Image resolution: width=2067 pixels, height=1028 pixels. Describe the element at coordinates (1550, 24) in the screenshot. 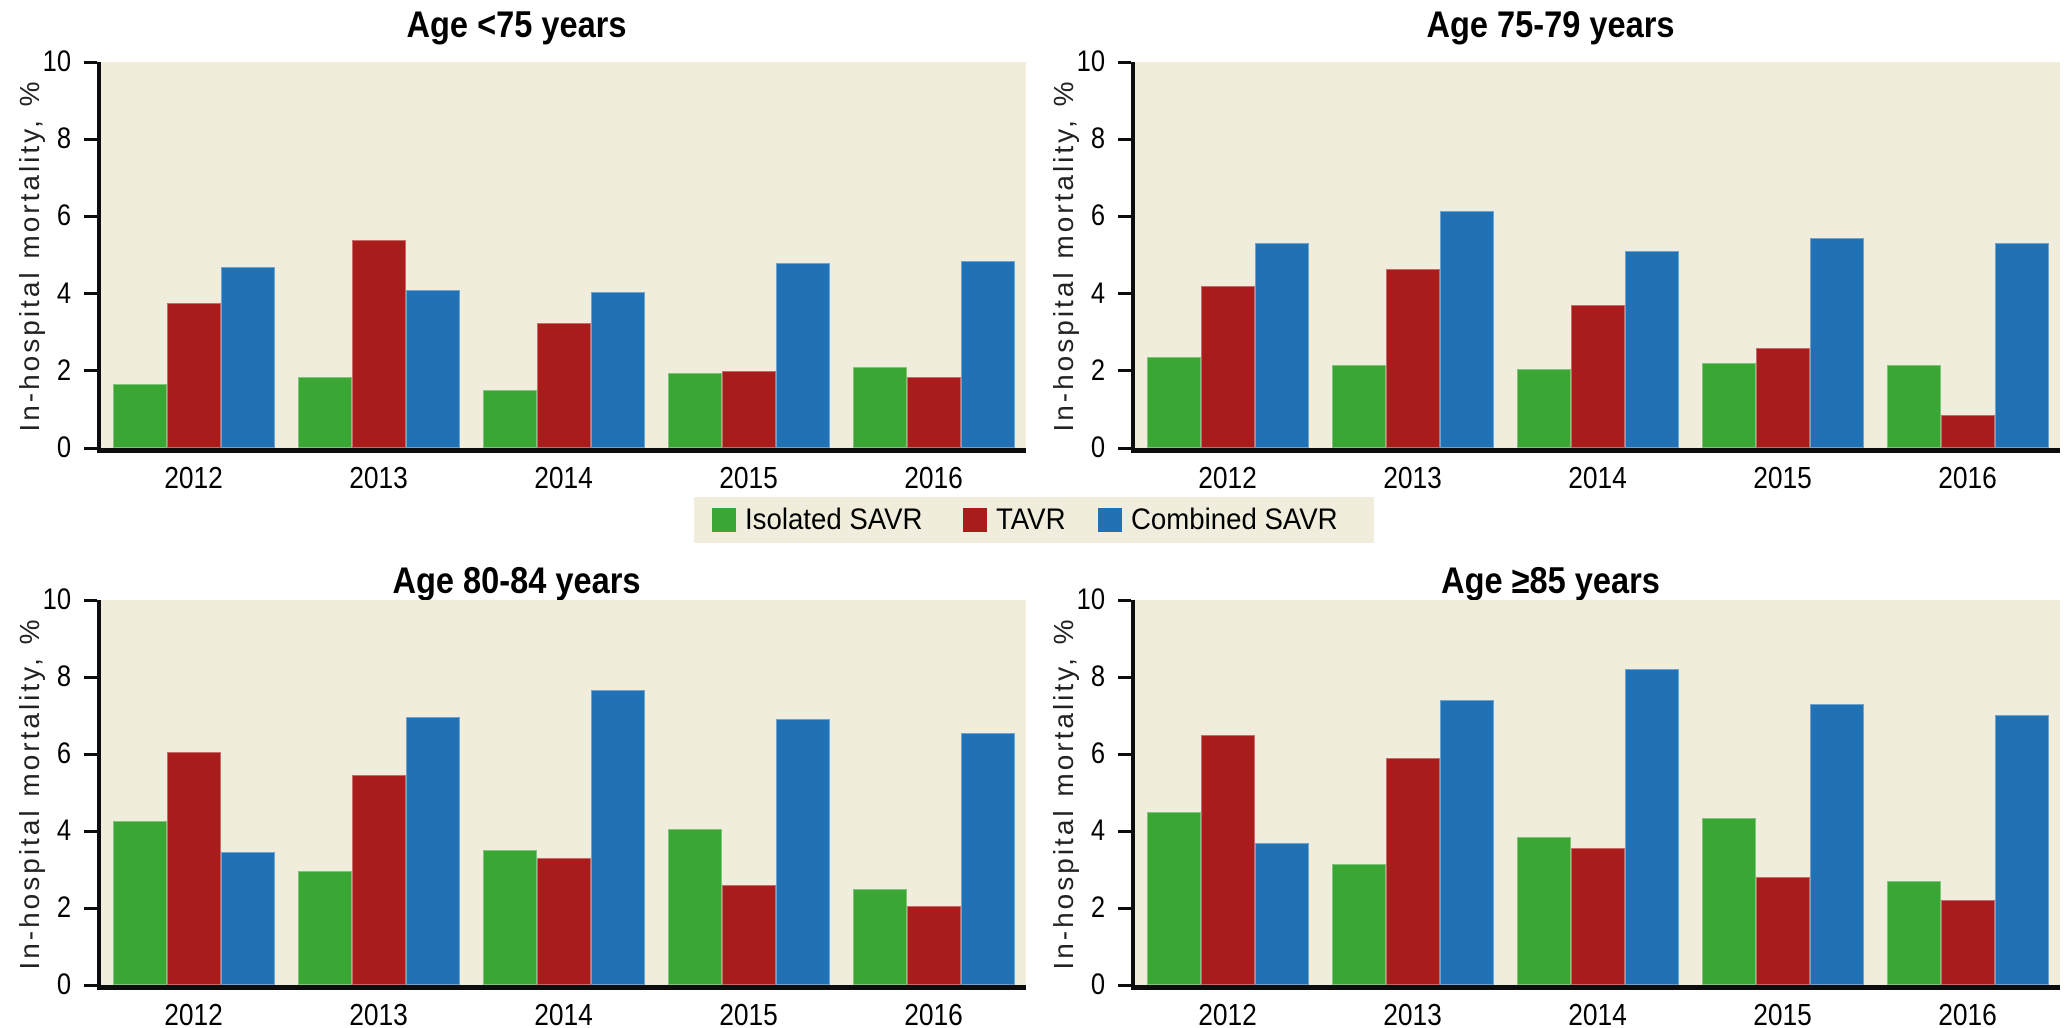

I see `panel-title: Age 75-79 years` at that location.